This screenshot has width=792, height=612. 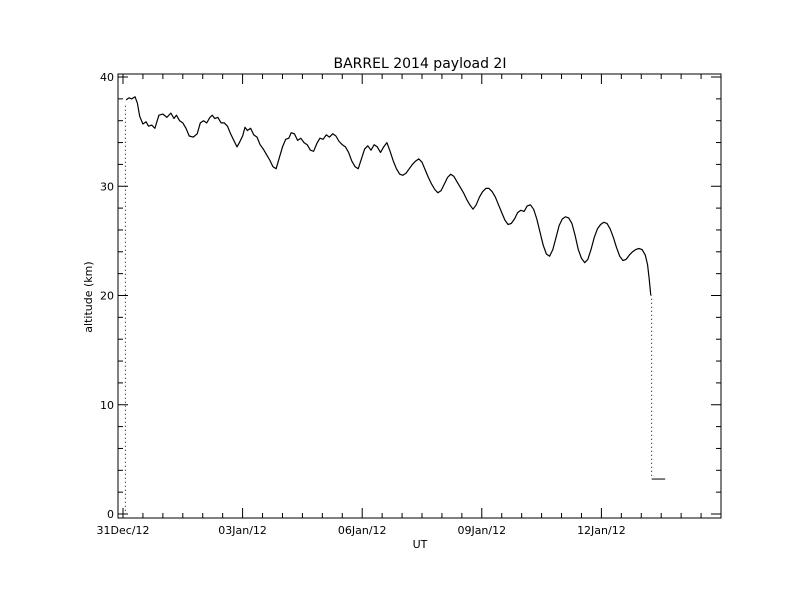 I want to click on y-tick-label: 0, so click(x=110, y=514).